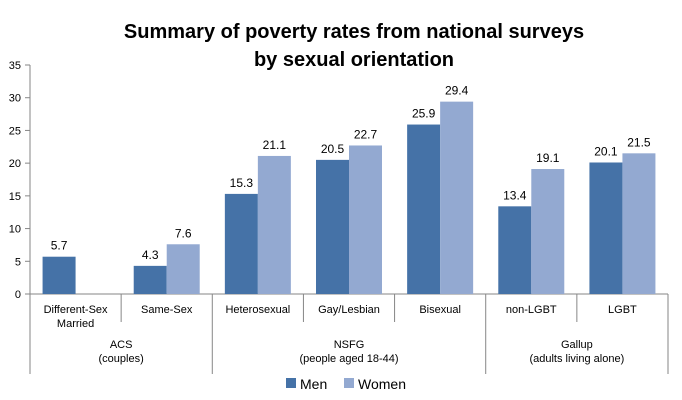  Describe the element at coordinates (366, 134) in the screenshot. I see `data-label: 22.7` at that location.